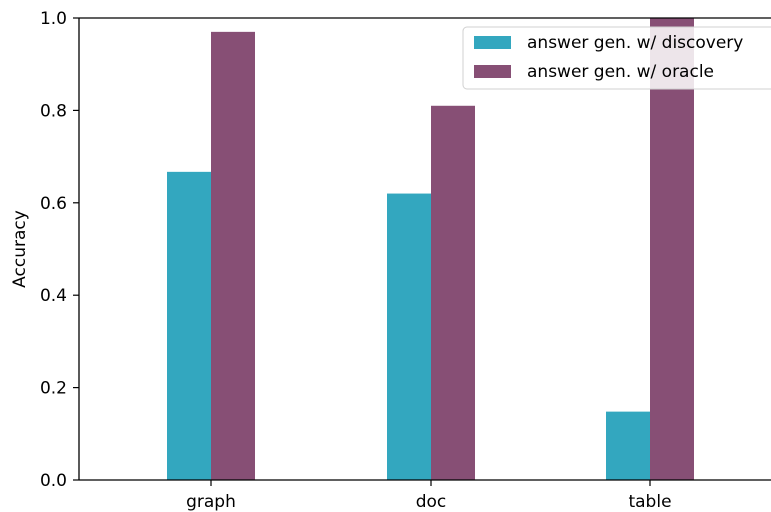 The image size is (771, 512). I want to click on legend-box, so click(616, 58).